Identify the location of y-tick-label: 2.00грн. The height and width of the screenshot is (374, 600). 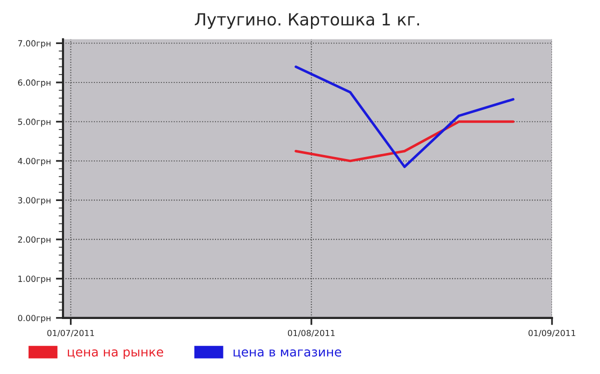
(34, 240).